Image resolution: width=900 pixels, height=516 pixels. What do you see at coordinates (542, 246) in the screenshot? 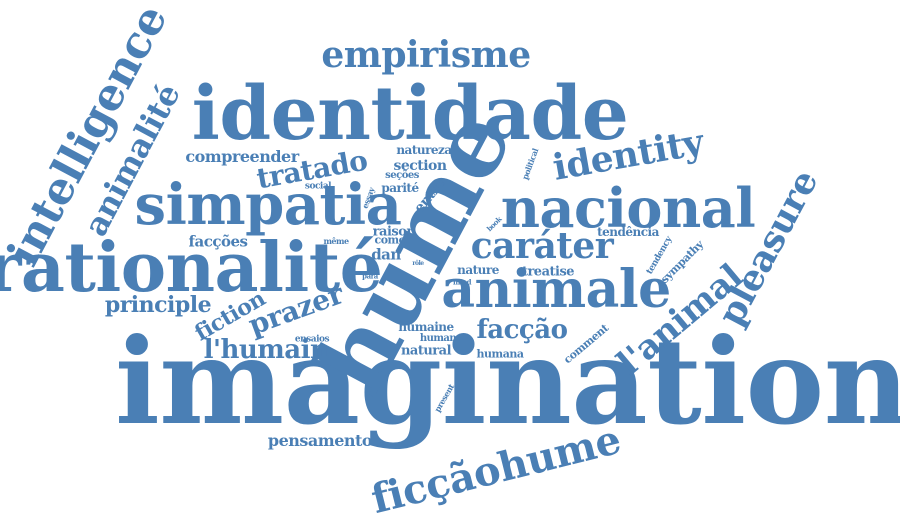
I see `word-carater: caráter` at bounding box center [542, 246].